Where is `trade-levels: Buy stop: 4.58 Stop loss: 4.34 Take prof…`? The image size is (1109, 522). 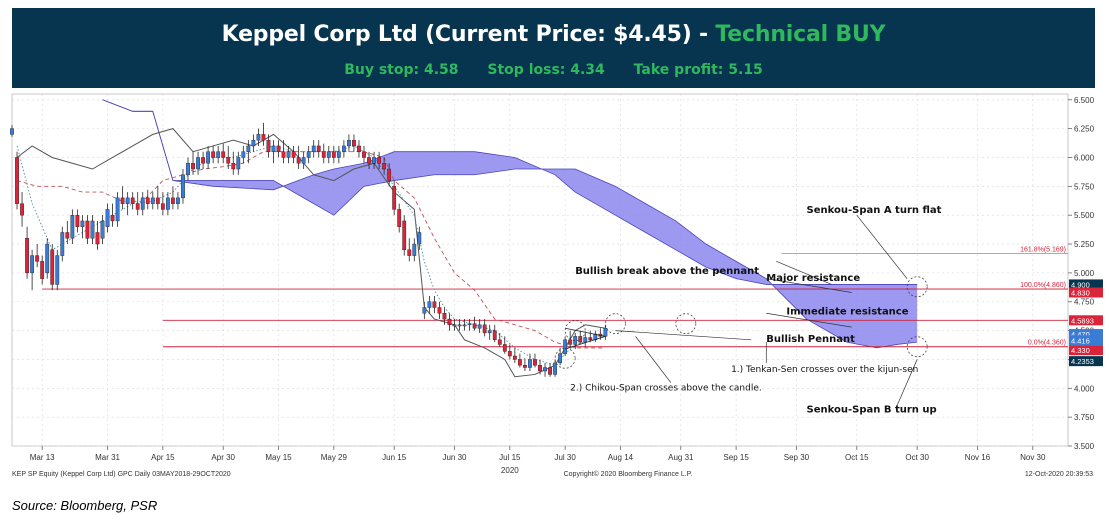
trade-levels: Buy stop: 4.58 Stop loss: 4.34 Take prof… is located at coordinates (553, 70).